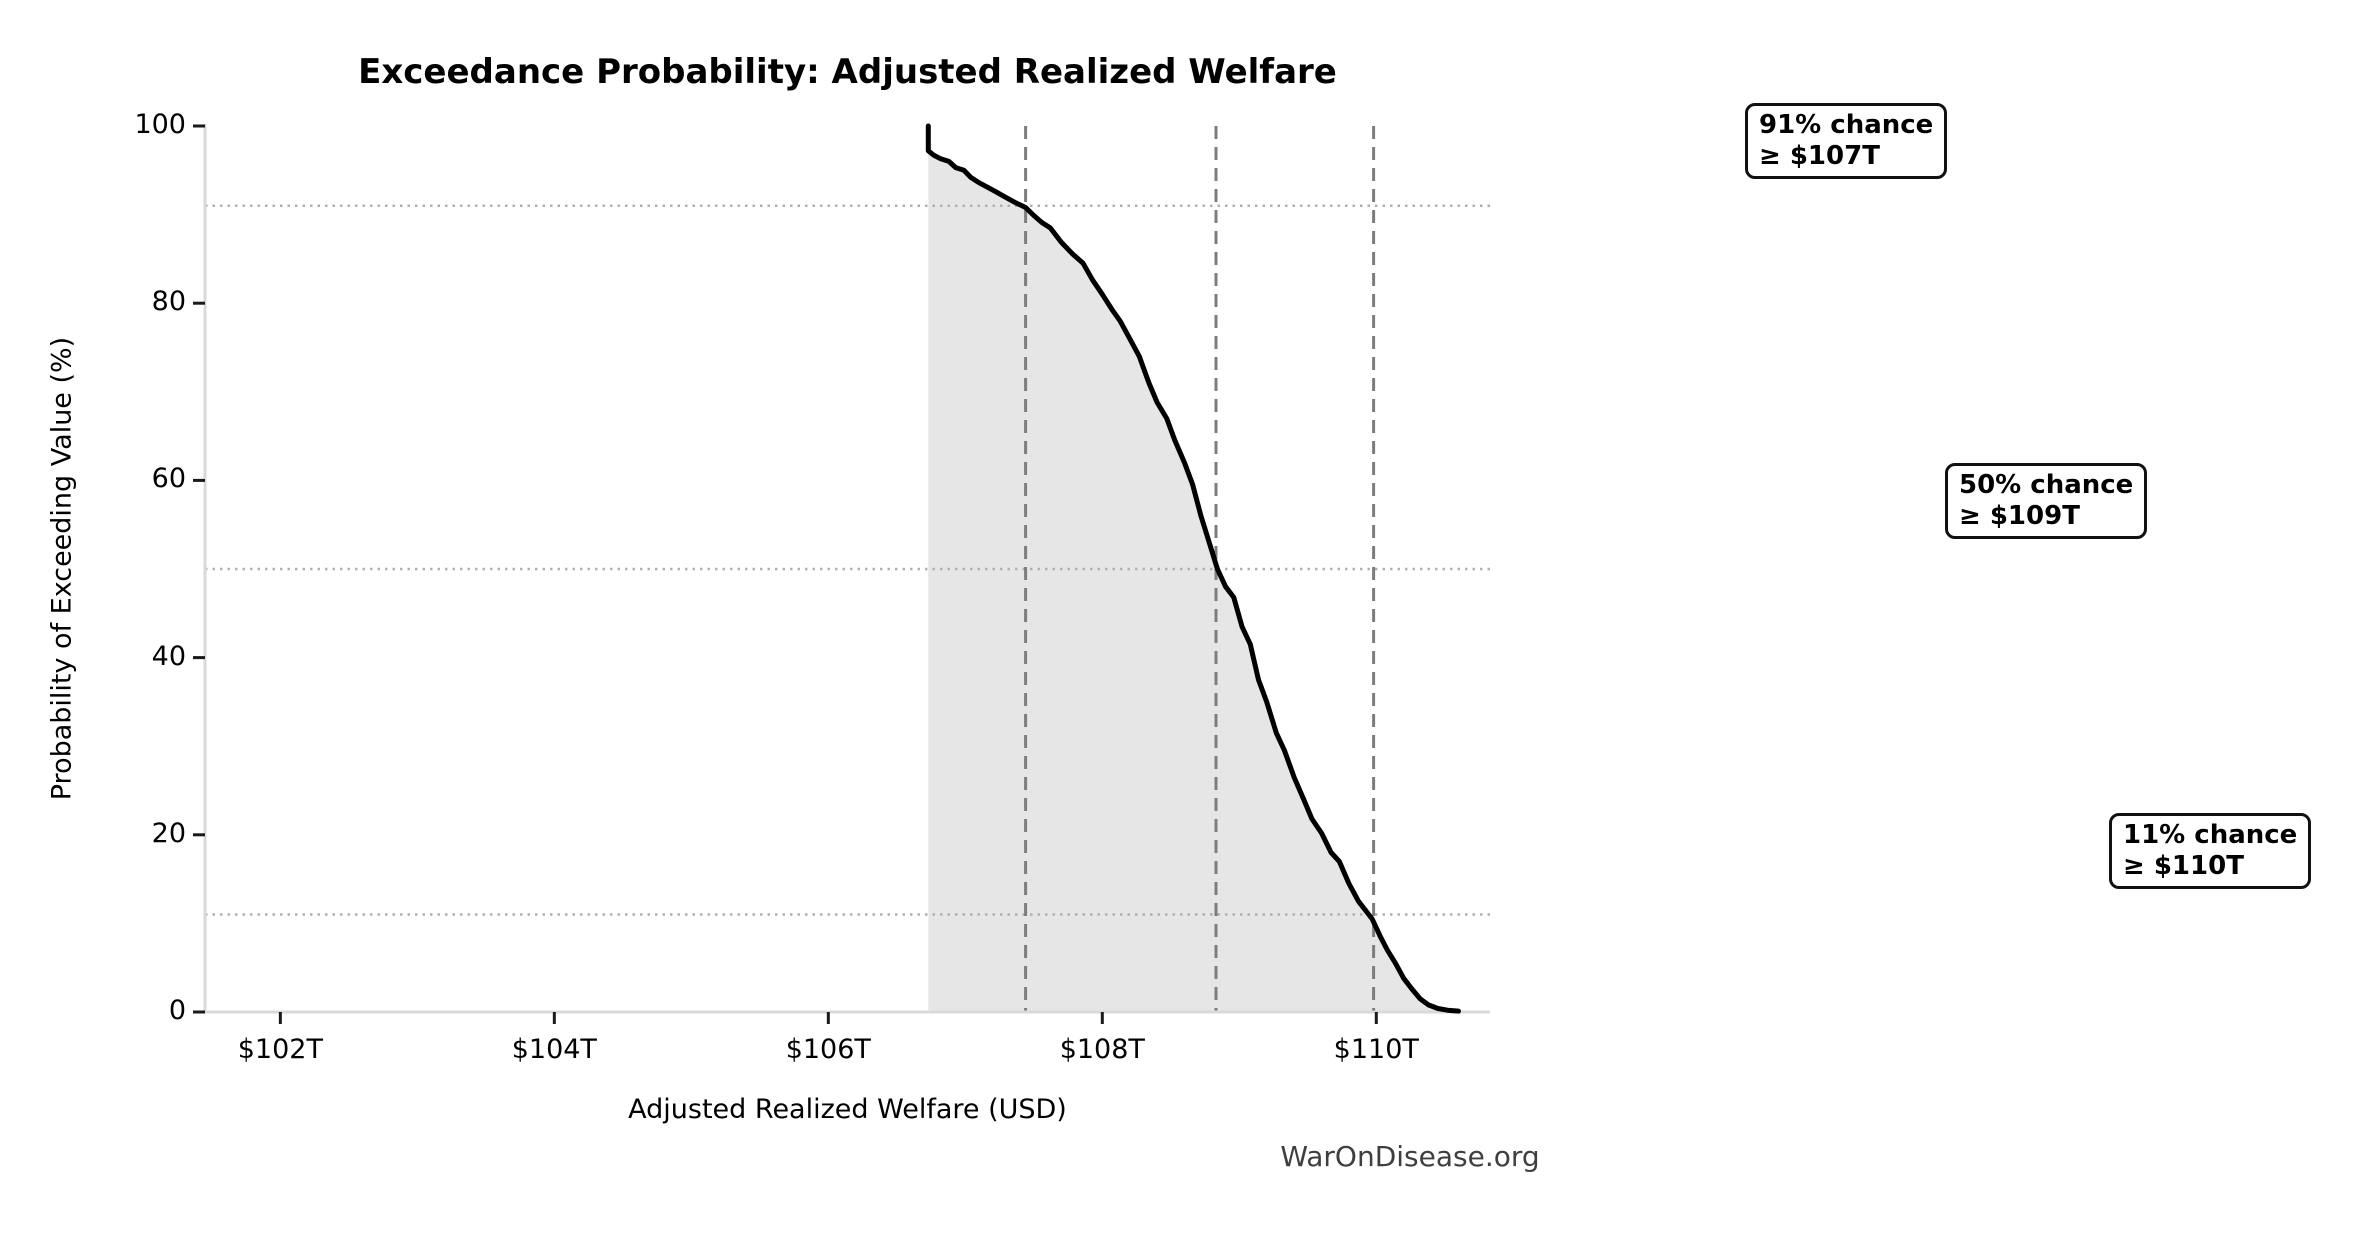 The width and height of the screenshot is (2354, 1234). What do you see at coordinates (280, 1049) in the screenshot?
I see `x-tick-label: $102T` at bounding box center [280, 1049].